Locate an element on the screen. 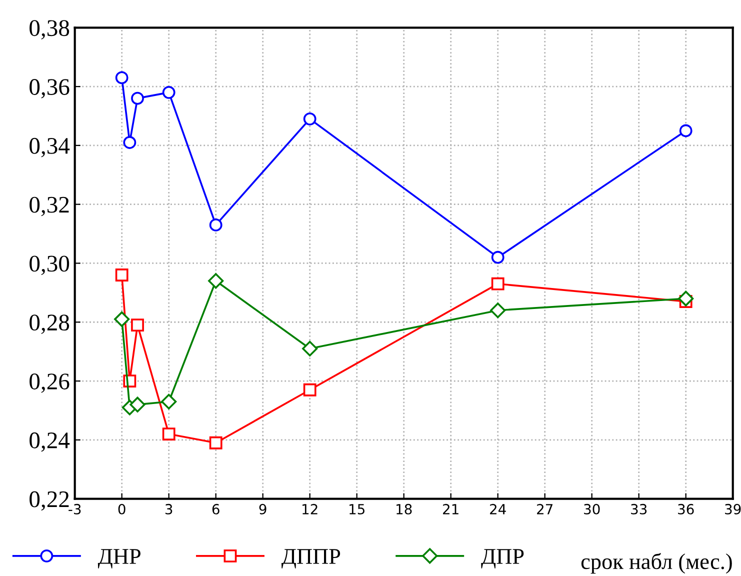 The width and height of the screenshot is (741, 576). y-tick-label: 0,28 is located at coordinates (50, 324).